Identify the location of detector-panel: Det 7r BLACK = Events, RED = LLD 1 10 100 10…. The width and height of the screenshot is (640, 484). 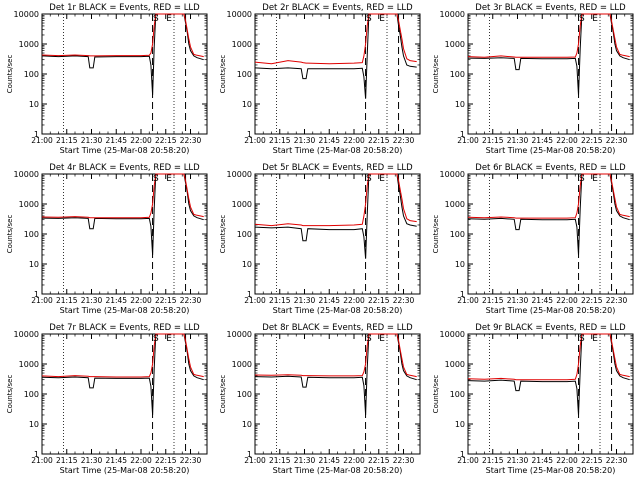
(107, 399).